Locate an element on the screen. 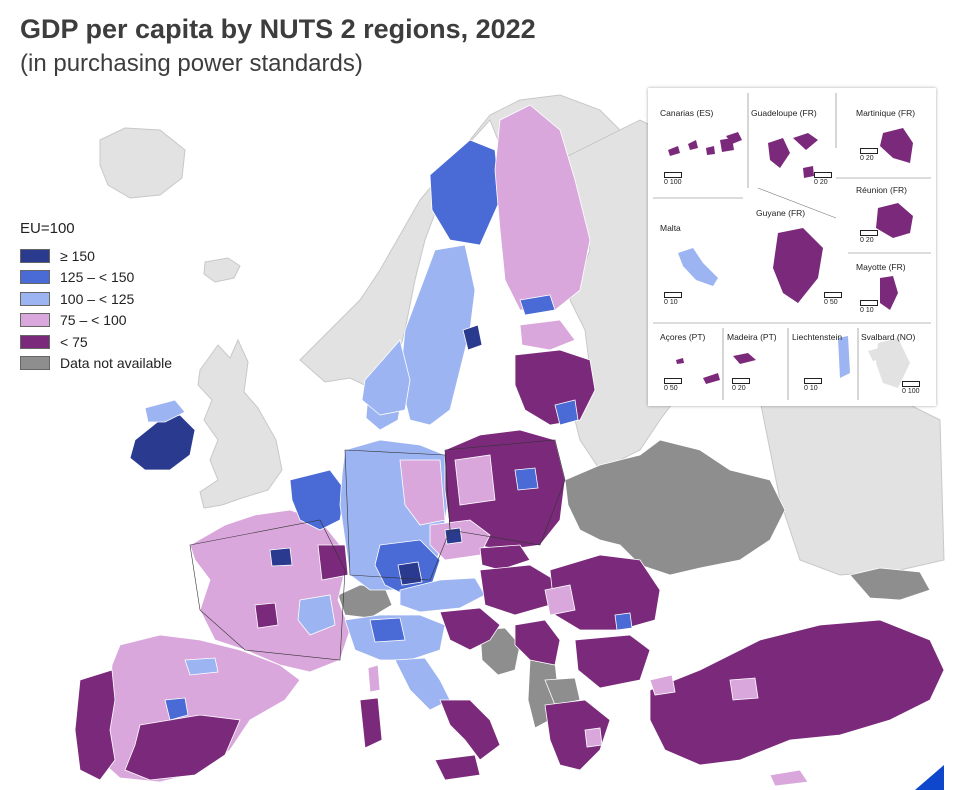 This screenshot has width=955, height=790. basque-shape is located at coordinates (201, 666).